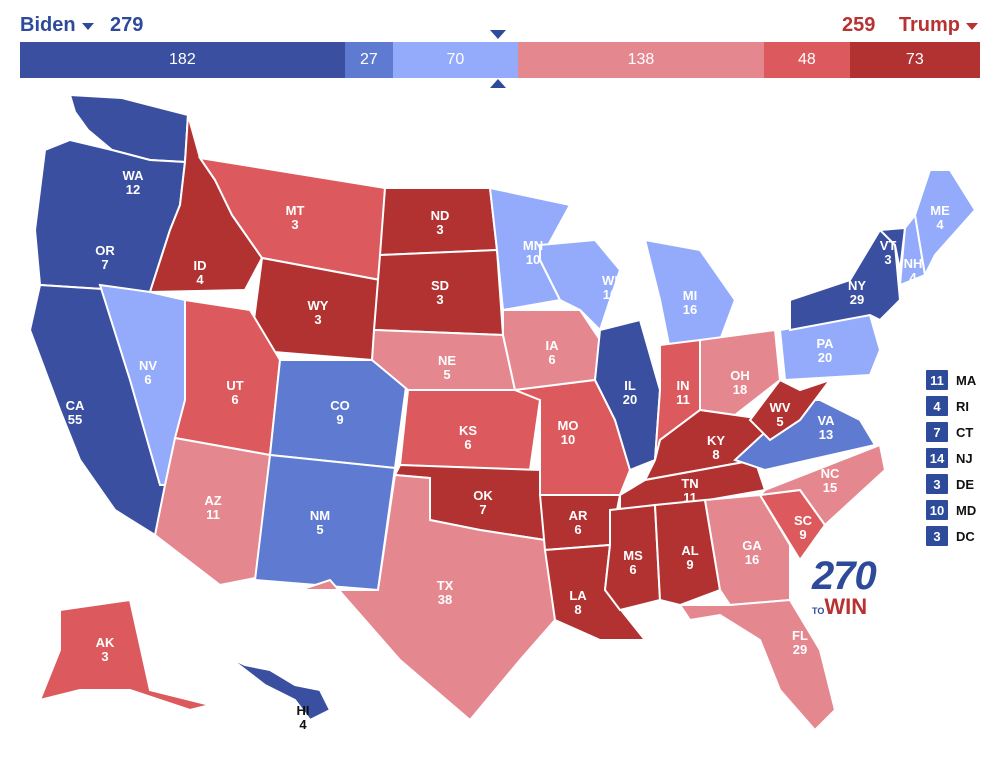  Describe the element at coordinates (914, 60) in the screenshot. I see `tally-segment: 73` at that location.